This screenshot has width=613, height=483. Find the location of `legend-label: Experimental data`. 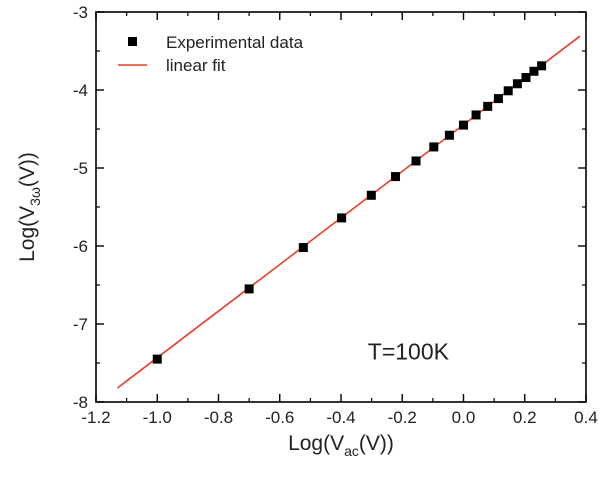

legend-label: Experimental data is located at coordinates (235, 42).